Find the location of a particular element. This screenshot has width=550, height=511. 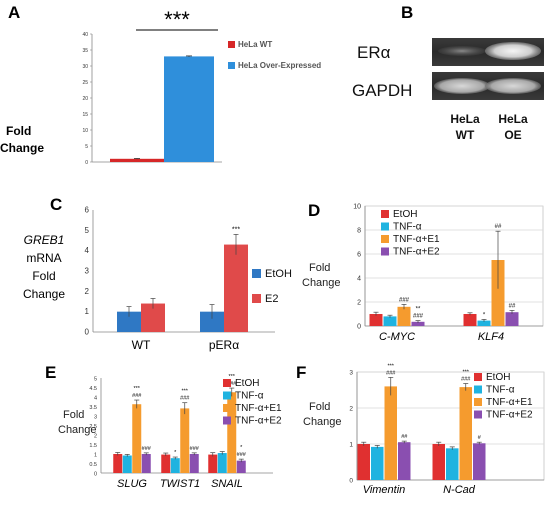

panel-e-ytick-label: 4 is located at coordinates (95, 399).